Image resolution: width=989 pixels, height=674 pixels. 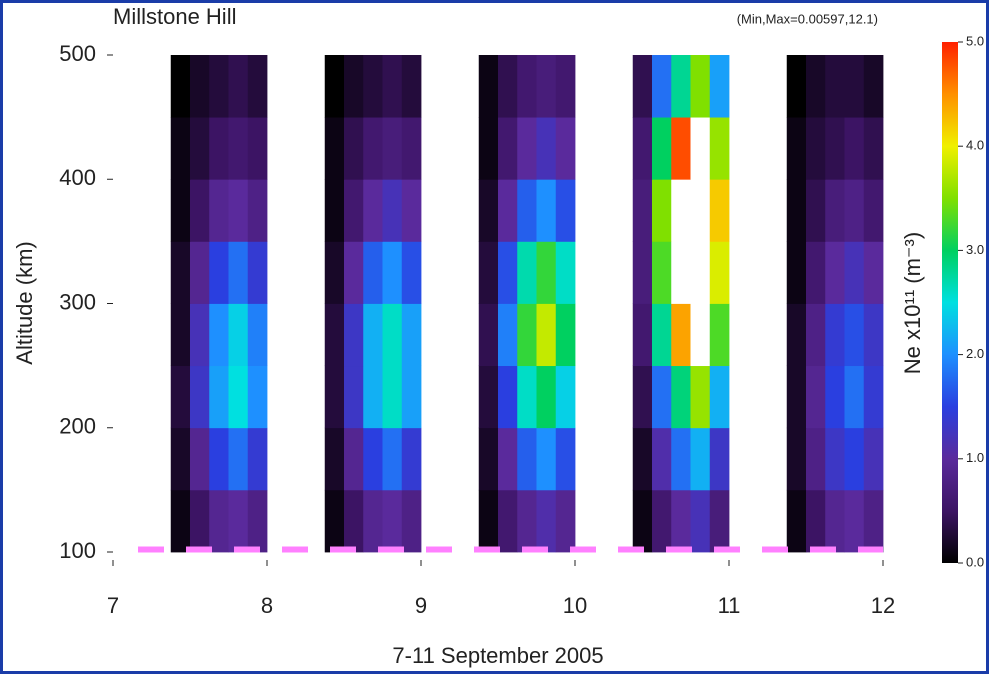 I want to click on colorbar-tick-label: 4.0, so click(x=975, y=145).